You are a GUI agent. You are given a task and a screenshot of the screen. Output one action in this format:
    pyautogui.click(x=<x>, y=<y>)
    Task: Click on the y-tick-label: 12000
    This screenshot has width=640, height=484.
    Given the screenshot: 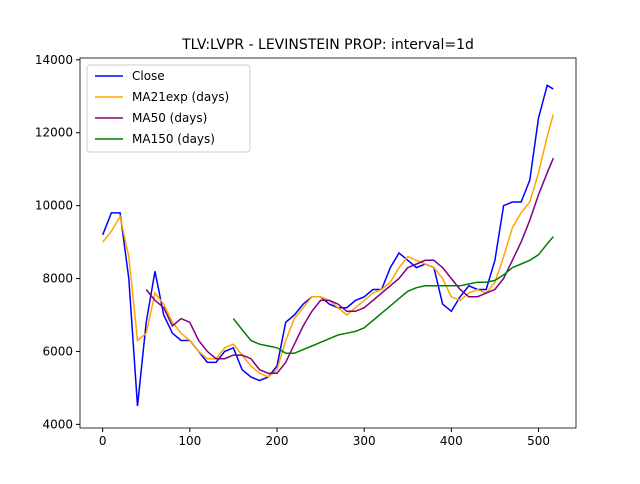 What is the action you would take?
    pyautogui.click(x=54, y=133)
    